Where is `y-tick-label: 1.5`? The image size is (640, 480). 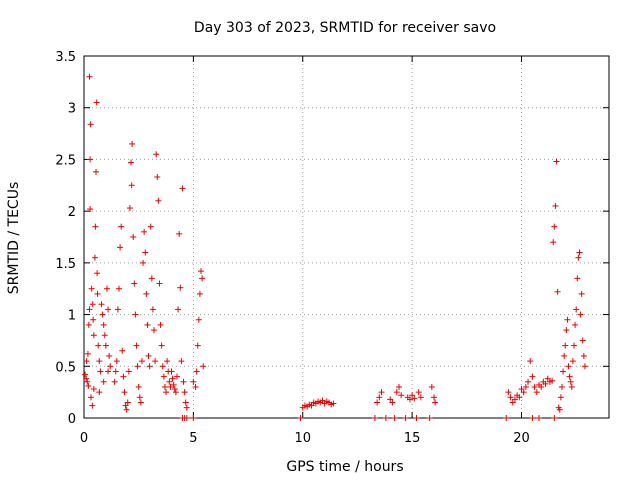
y-tick-label: 1.5 is located at coordinates (65, 264).